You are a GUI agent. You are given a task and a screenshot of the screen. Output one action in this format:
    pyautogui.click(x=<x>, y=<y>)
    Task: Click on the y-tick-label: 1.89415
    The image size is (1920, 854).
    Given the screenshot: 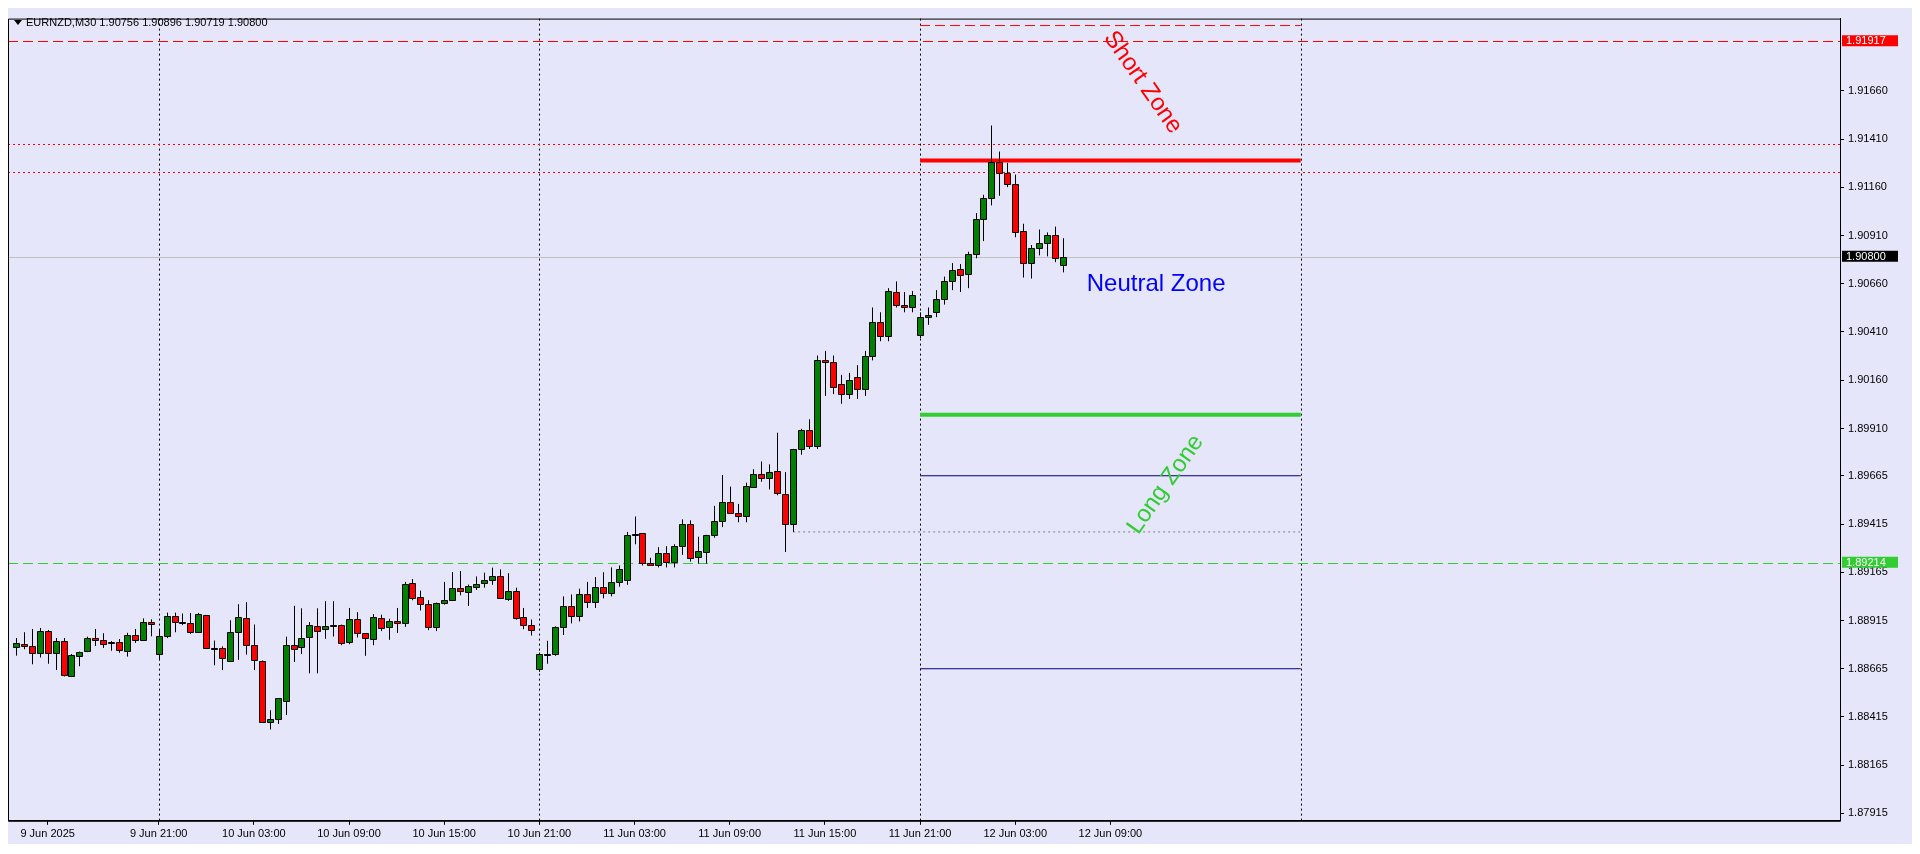 What is the action you would take?
    pyautogui.click(x=1868, y=523)
    